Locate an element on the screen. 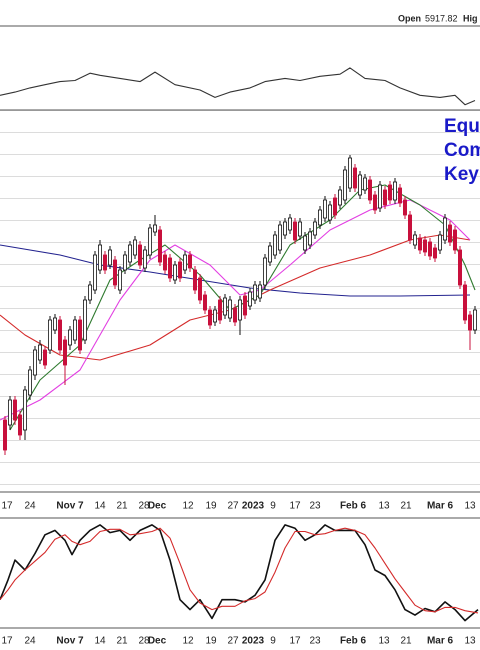  x-tick-label: 19 is located at coordinates (211, 506).